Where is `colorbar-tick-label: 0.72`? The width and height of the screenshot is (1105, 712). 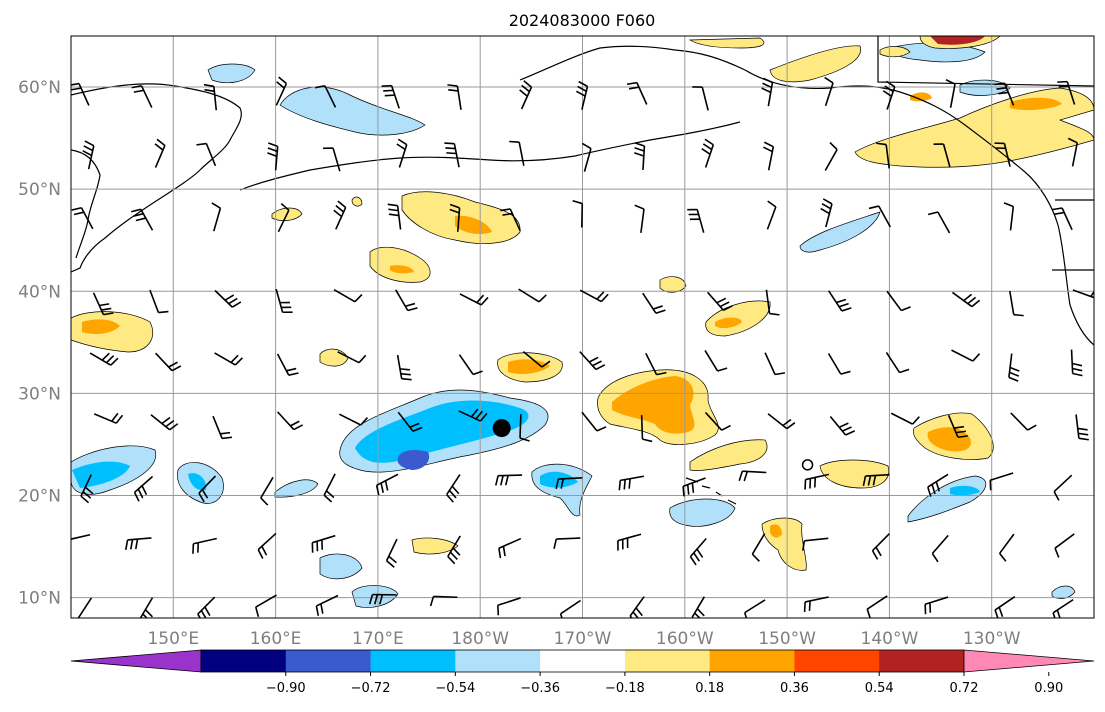 colorbar-tick-label: 0.72 is located at coordinates (964, 688).